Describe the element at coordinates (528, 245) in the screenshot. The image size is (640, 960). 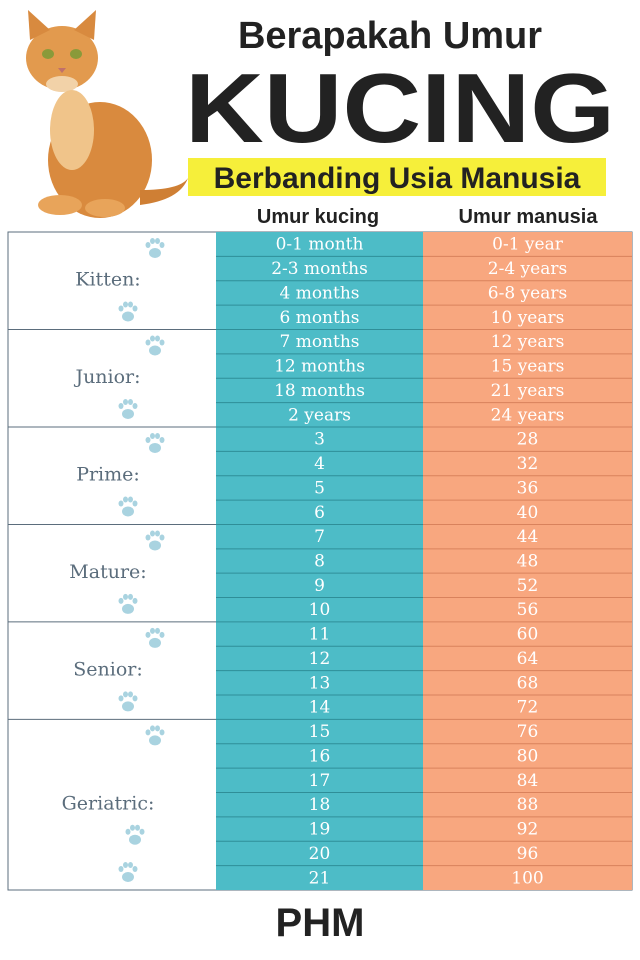
I see `human-age: 0-1 year` at that location.